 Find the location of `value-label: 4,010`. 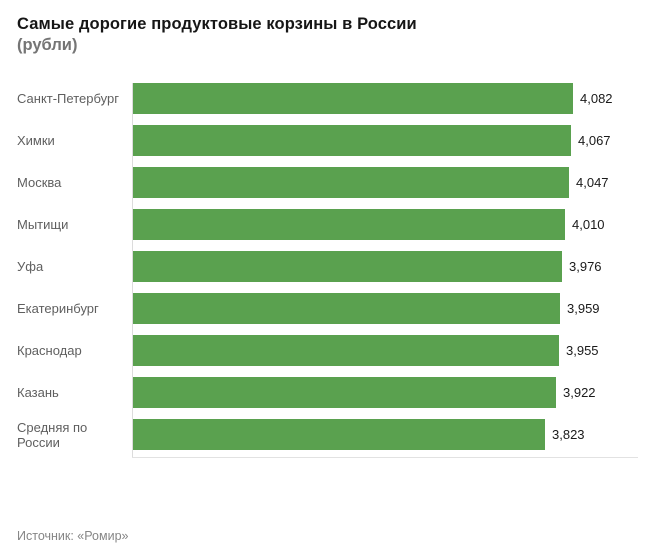

value-label: 4,010 is located at coordinates (588, 224).